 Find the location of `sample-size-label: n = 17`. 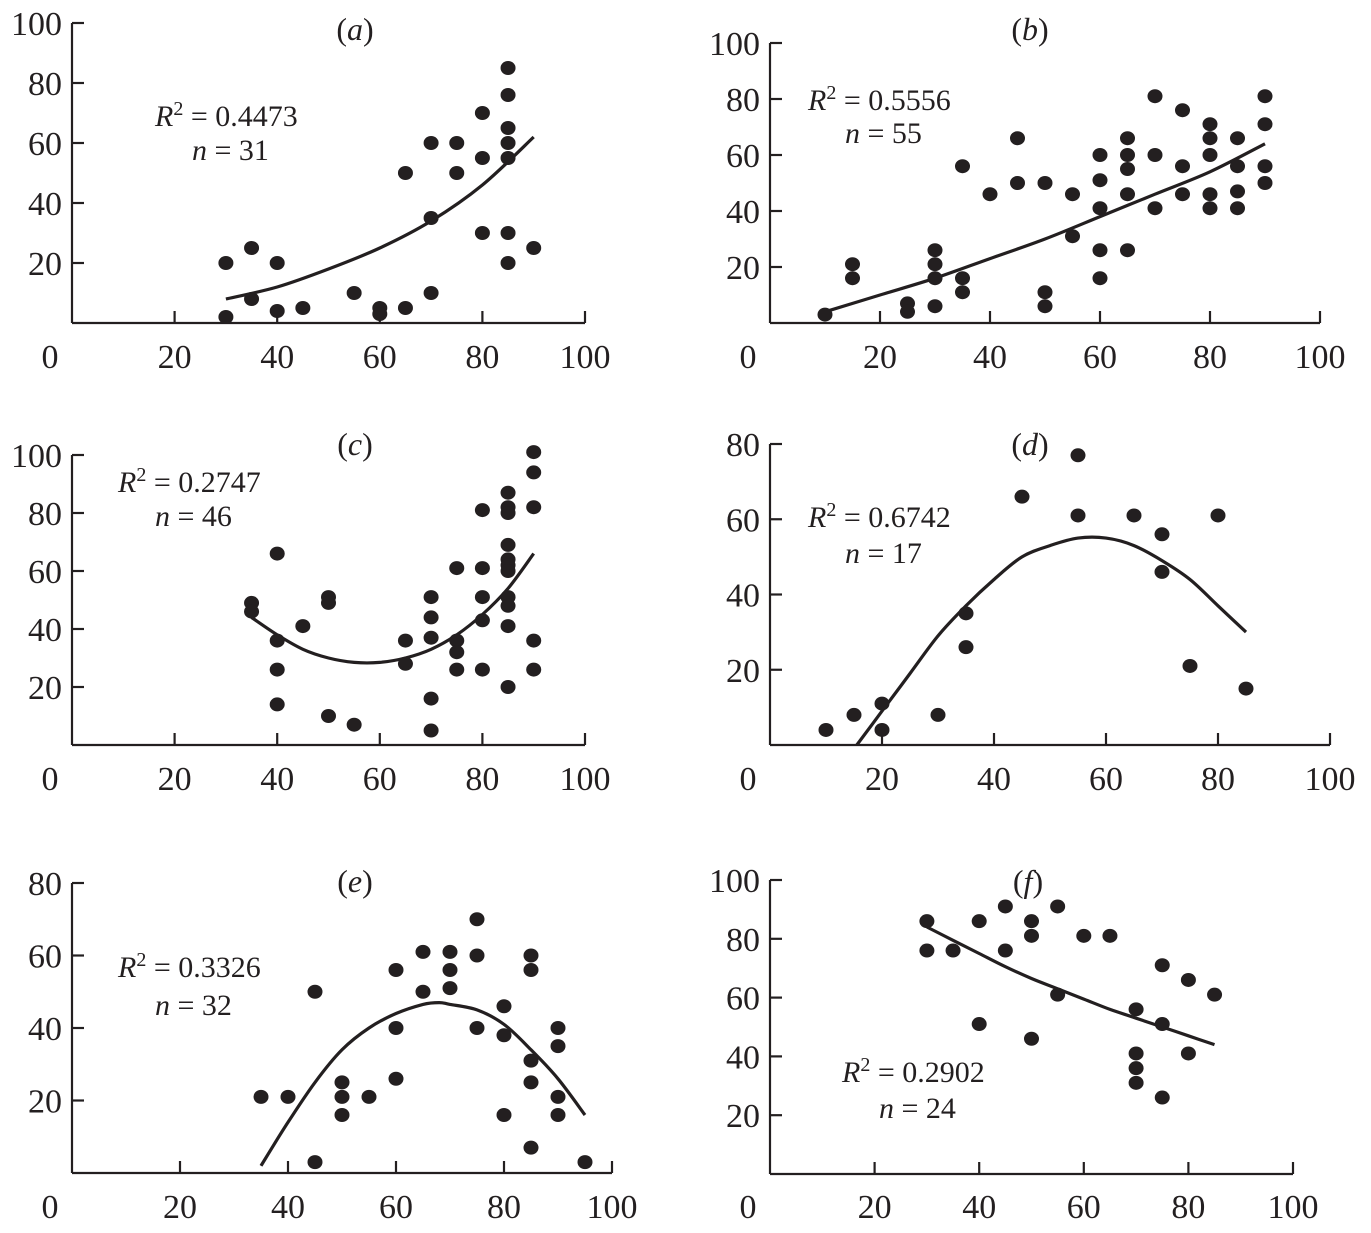

sample-size-label: n = 17 is located at coordinates (883, 553).